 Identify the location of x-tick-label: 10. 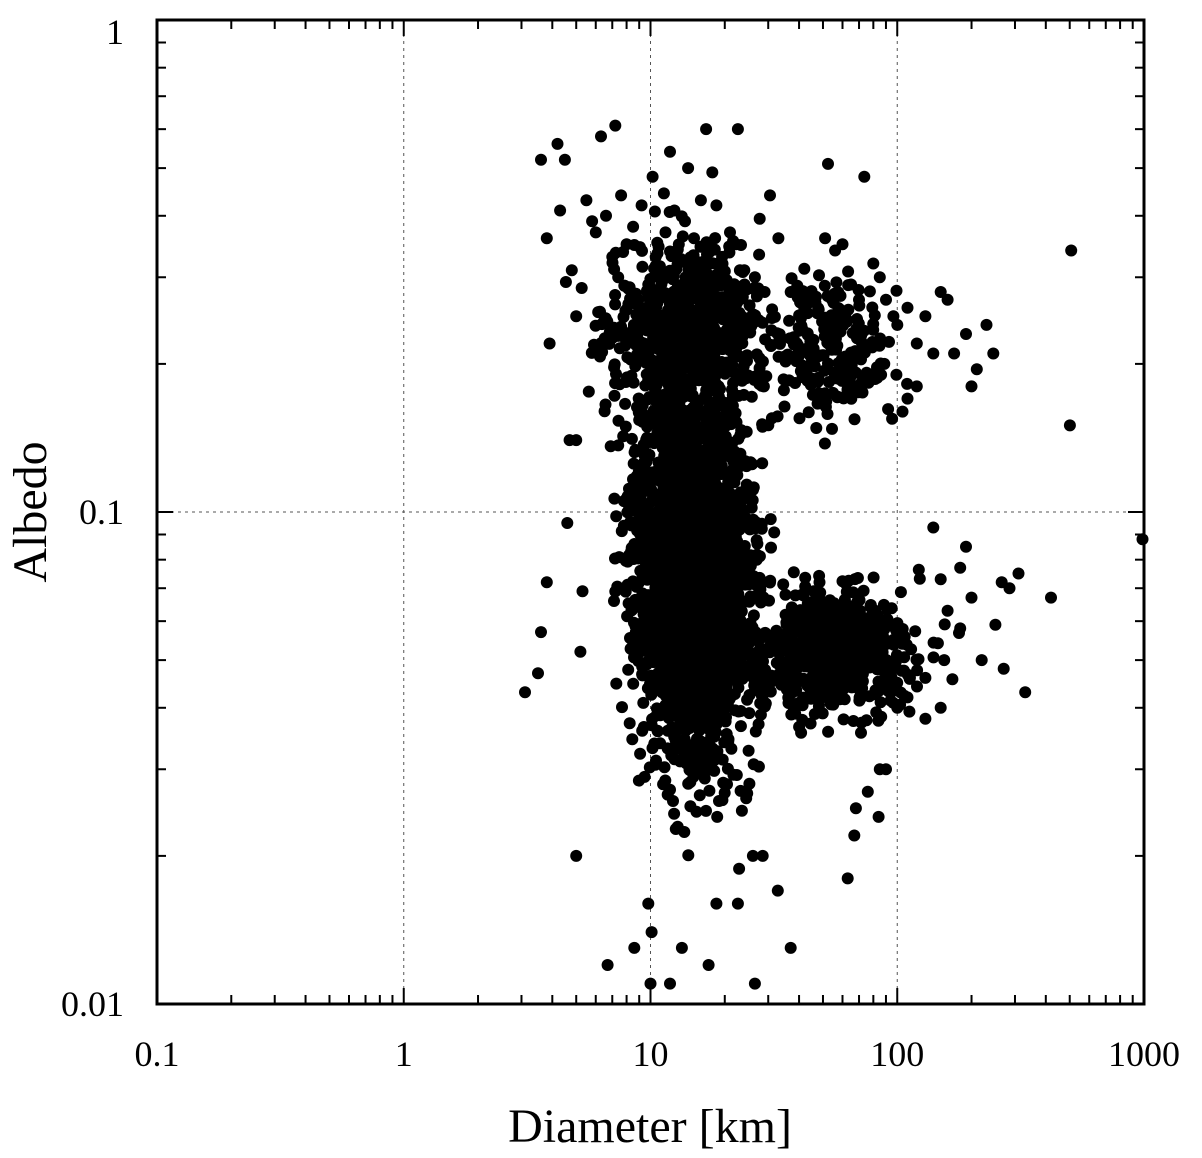
(651, 1054).